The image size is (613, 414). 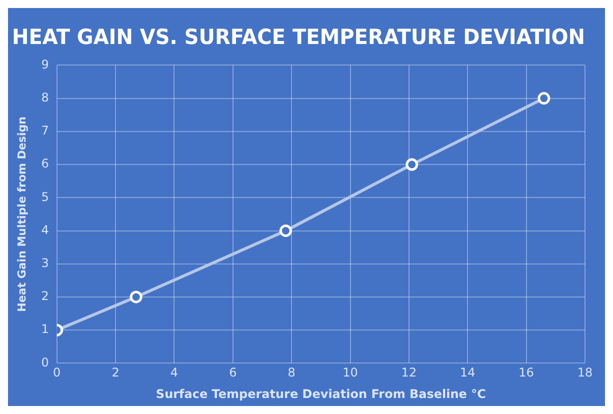 What do you see at coordinates (409, 373) in the screenshot?
I see `x-tick-label: 12` at bounding box center [409, 373].